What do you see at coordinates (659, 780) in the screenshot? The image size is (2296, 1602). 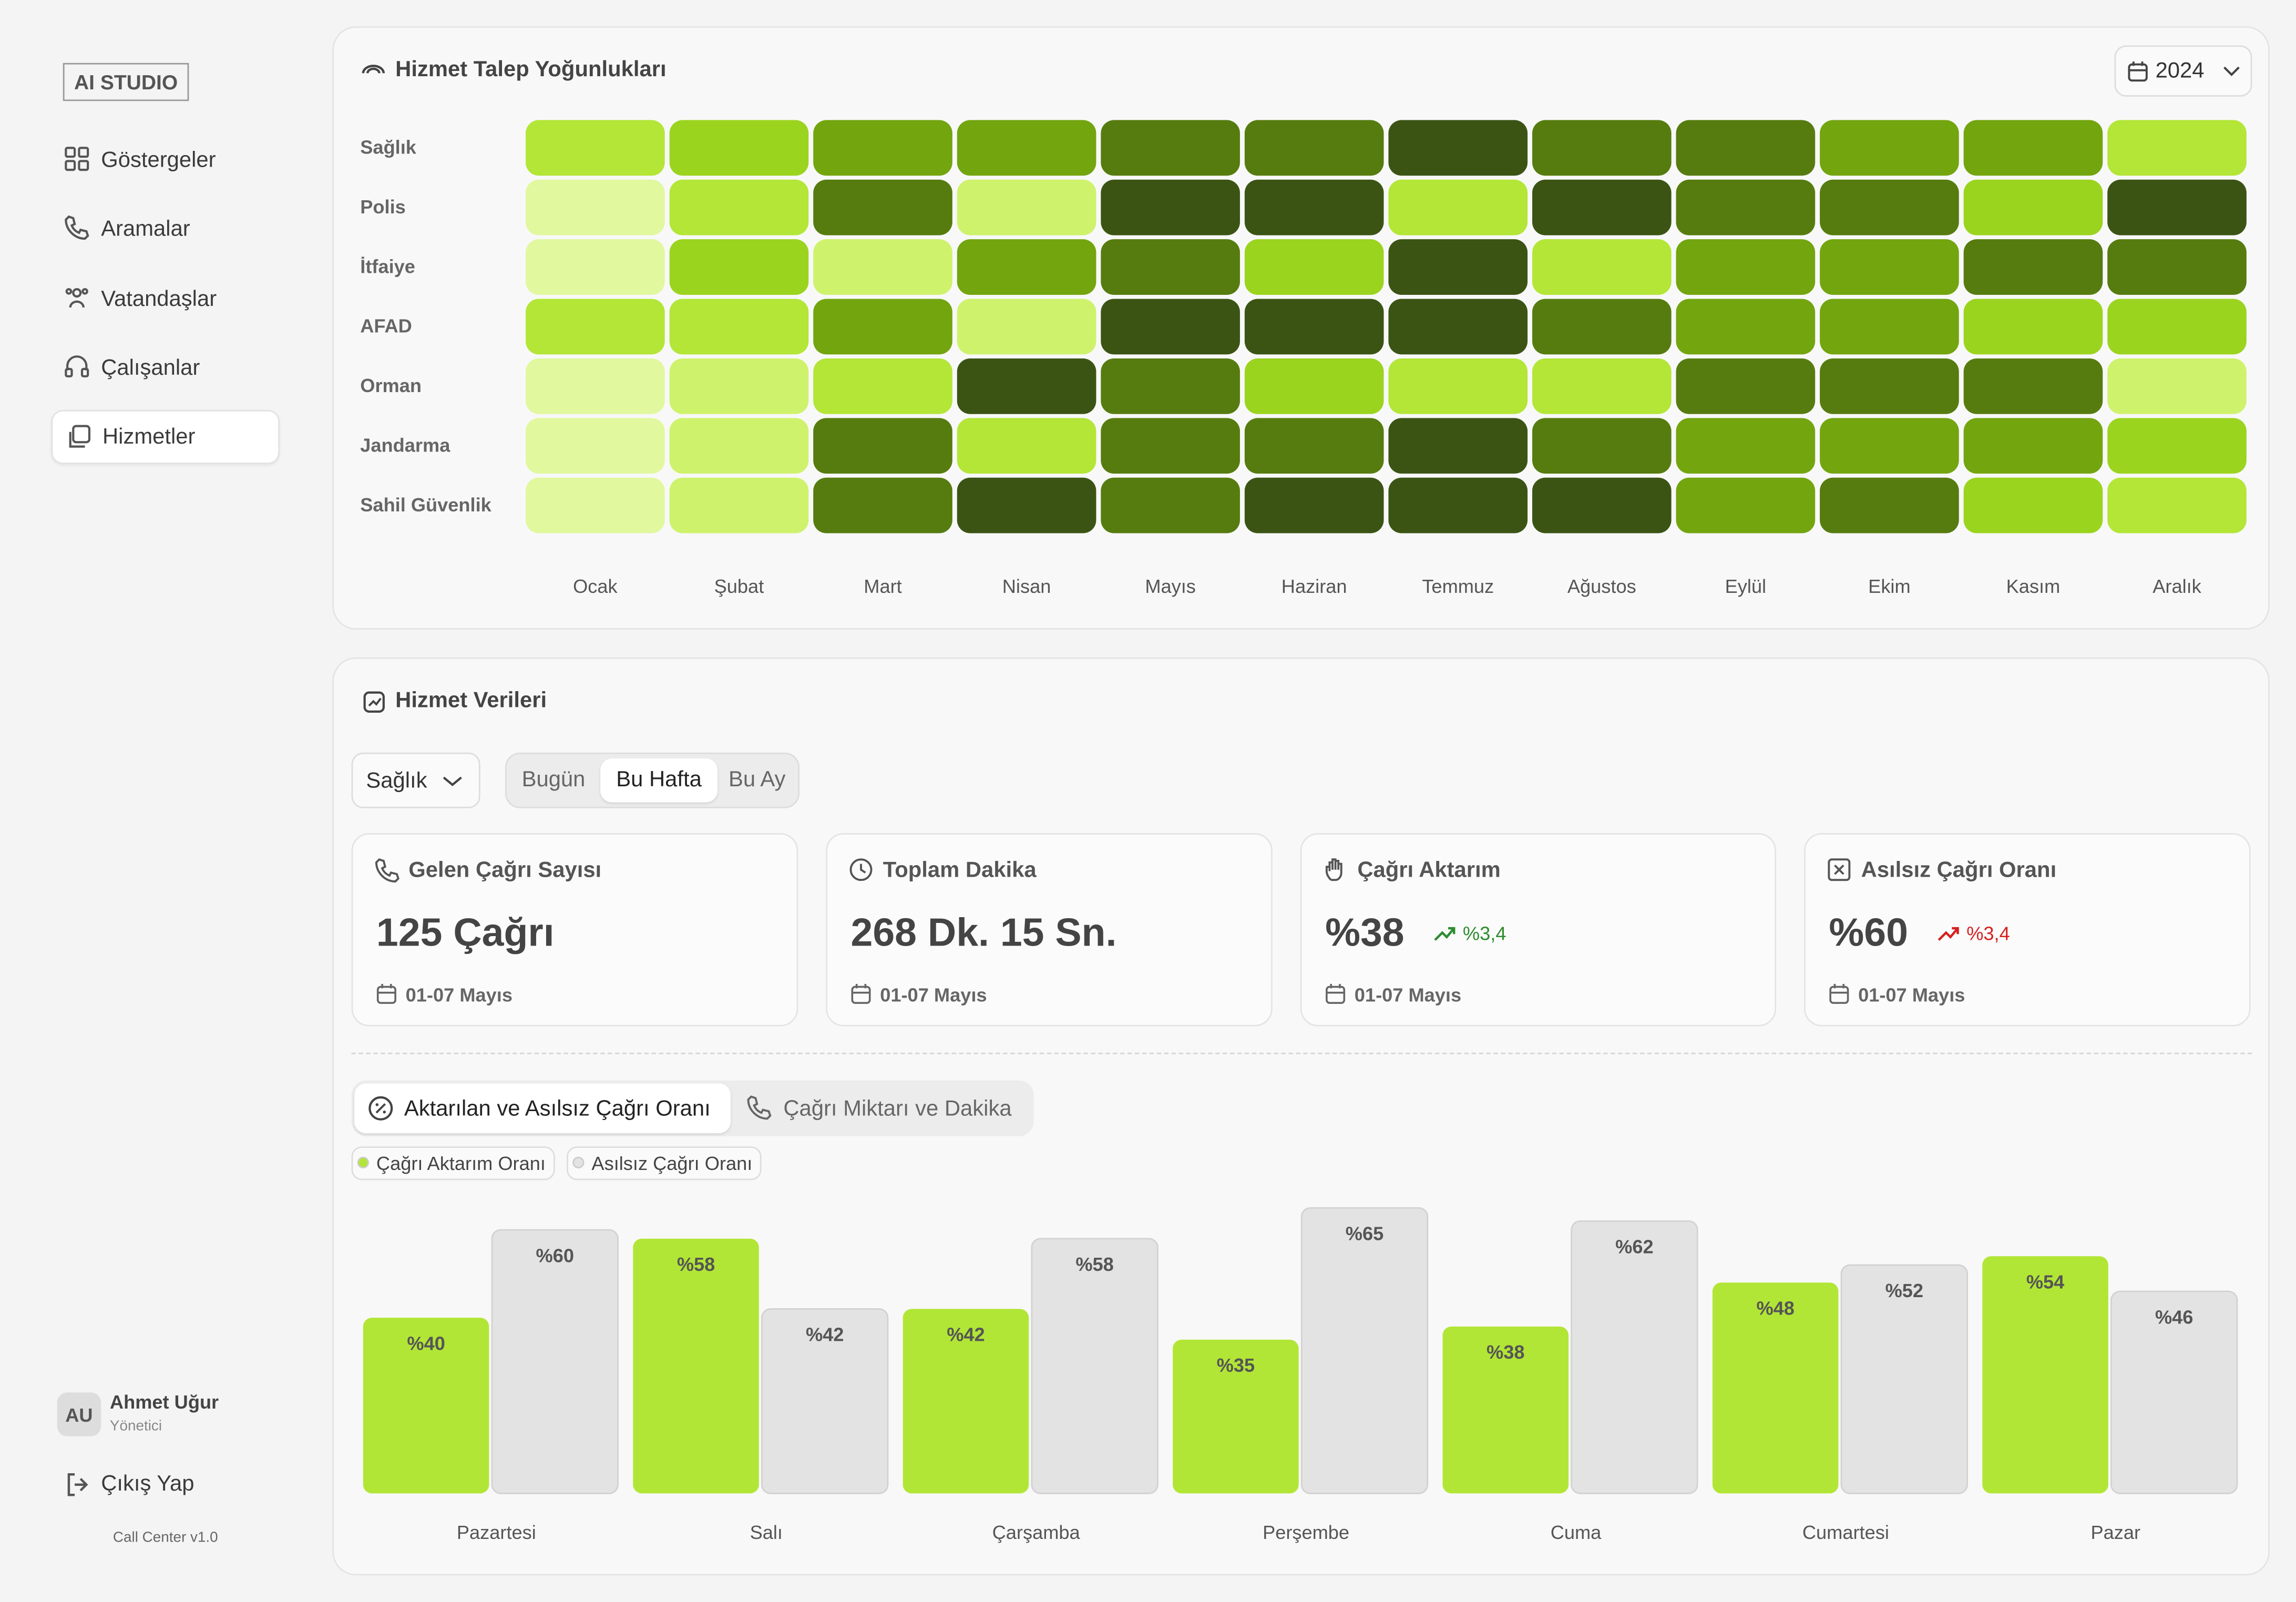 I see `period-tab: Bu Hafta` at bounding box center [659, 780].